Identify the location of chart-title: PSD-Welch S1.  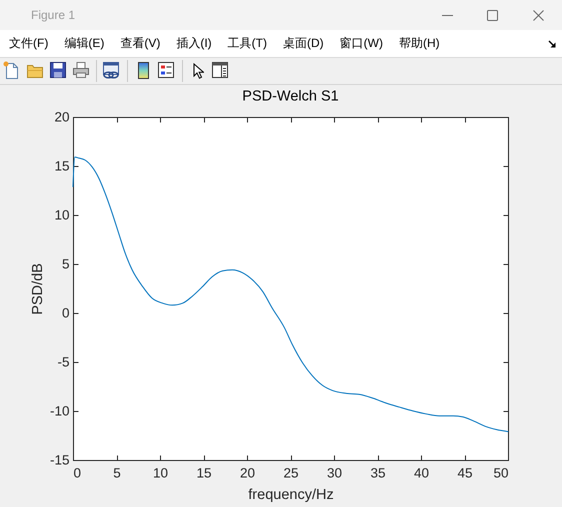
(290, 96).